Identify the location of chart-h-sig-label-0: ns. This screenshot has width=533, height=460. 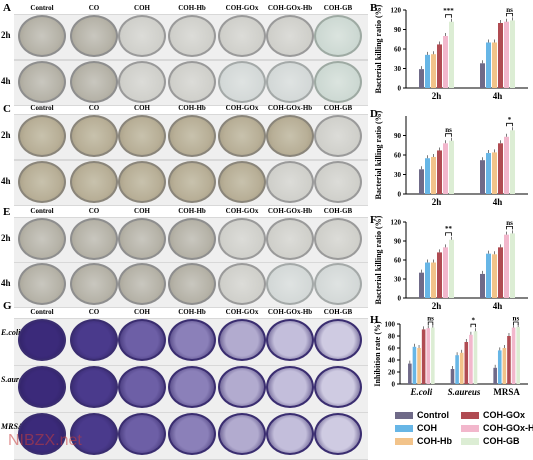
(430, 319).